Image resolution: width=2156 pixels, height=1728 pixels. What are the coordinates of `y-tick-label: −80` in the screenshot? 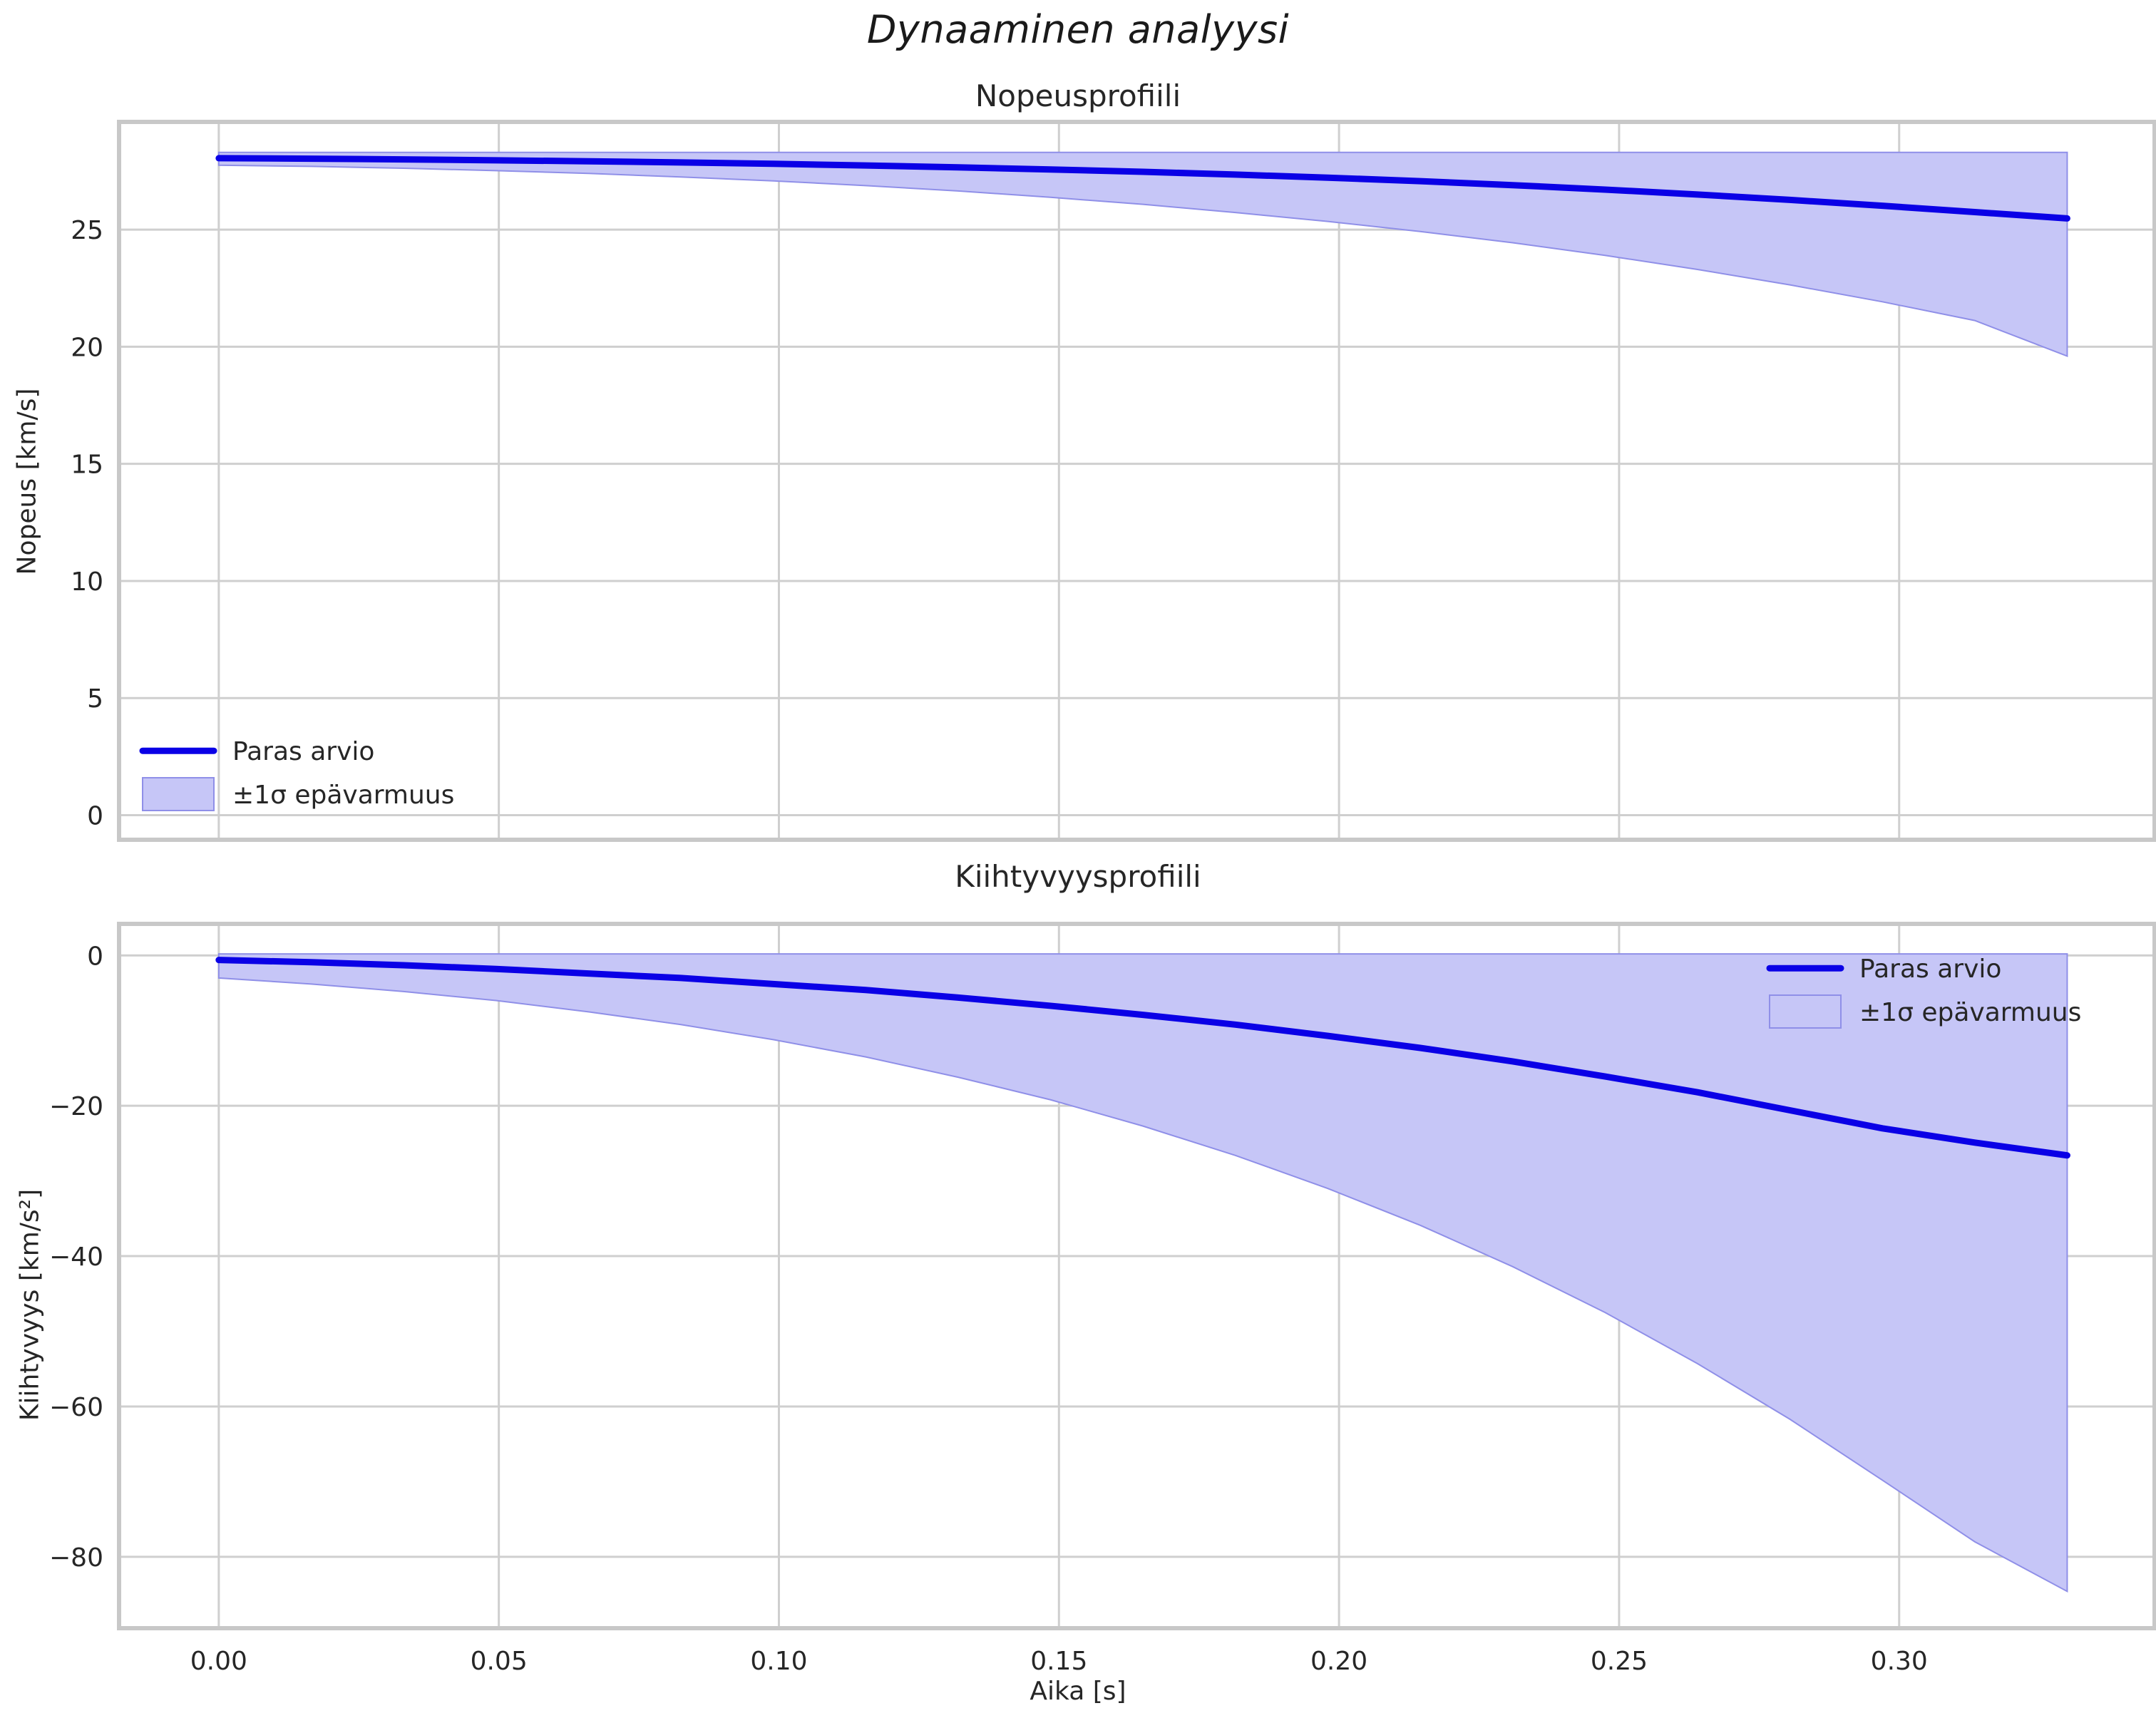 It's located at (76, 1558).